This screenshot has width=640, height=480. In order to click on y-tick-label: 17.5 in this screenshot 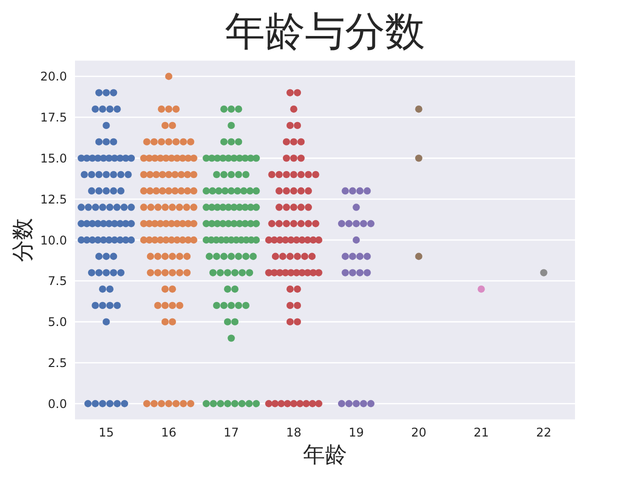, I will do `click(53, 117)`.